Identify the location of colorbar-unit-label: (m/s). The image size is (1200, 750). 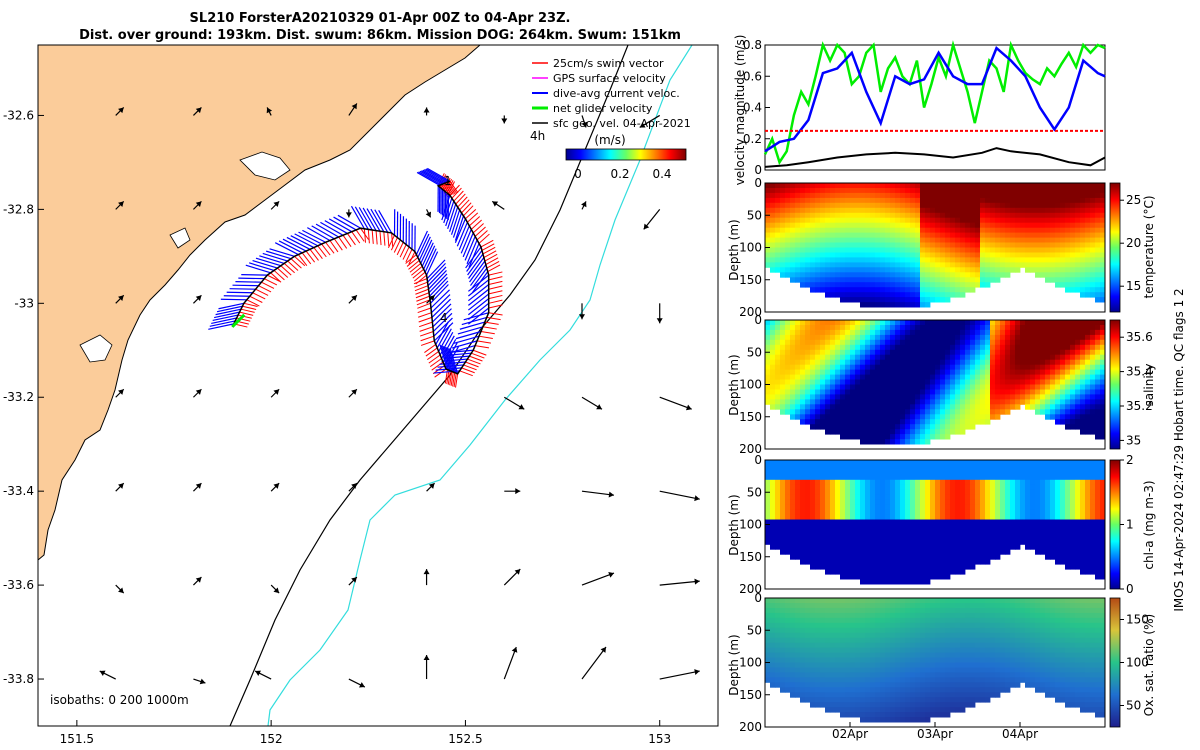
(609, 140).